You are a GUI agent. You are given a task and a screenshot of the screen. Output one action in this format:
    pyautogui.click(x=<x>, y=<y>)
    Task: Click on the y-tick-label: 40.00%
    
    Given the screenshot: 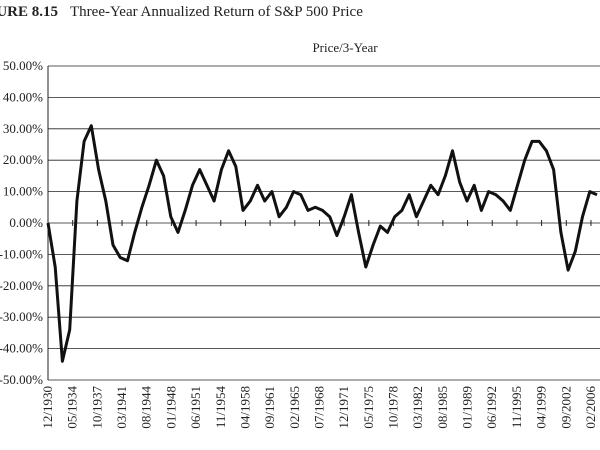 What is the action you would take?
    pyautogui.click(x=23, y=96)
    